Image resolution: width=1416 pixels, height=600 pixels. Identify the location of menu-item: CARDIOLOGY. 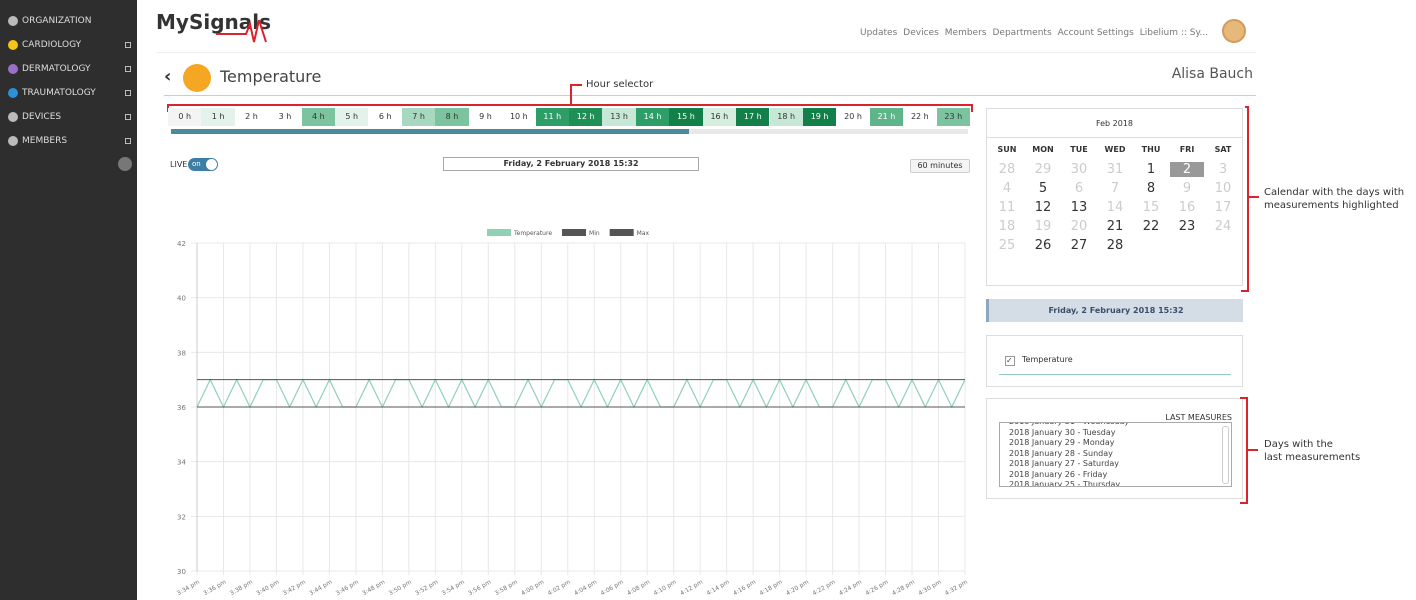
(68, 45).